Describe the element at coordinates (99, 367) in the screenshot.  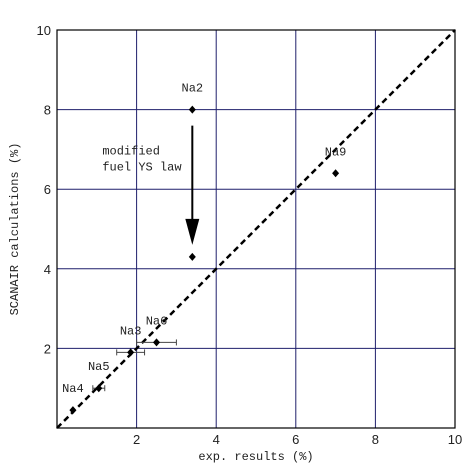
I see `point-label: Na5` at that location.